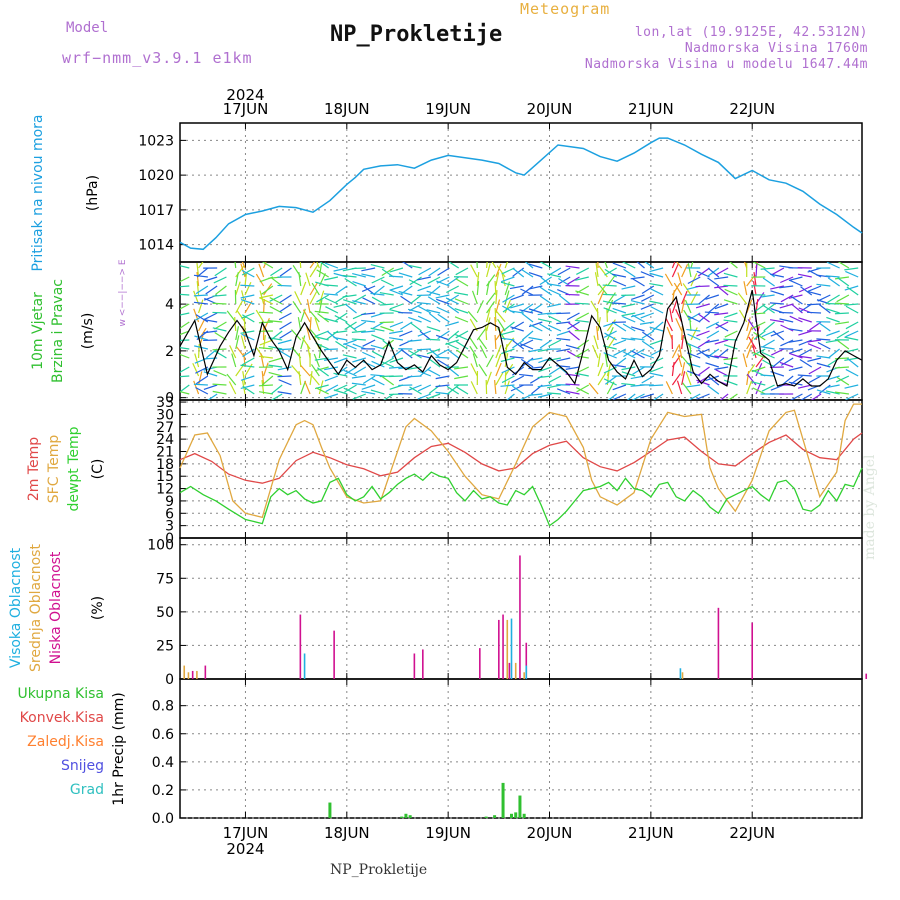  Describe the element at coordinates (406, 815) in the screenshot. I see `precip-bar` at that location.